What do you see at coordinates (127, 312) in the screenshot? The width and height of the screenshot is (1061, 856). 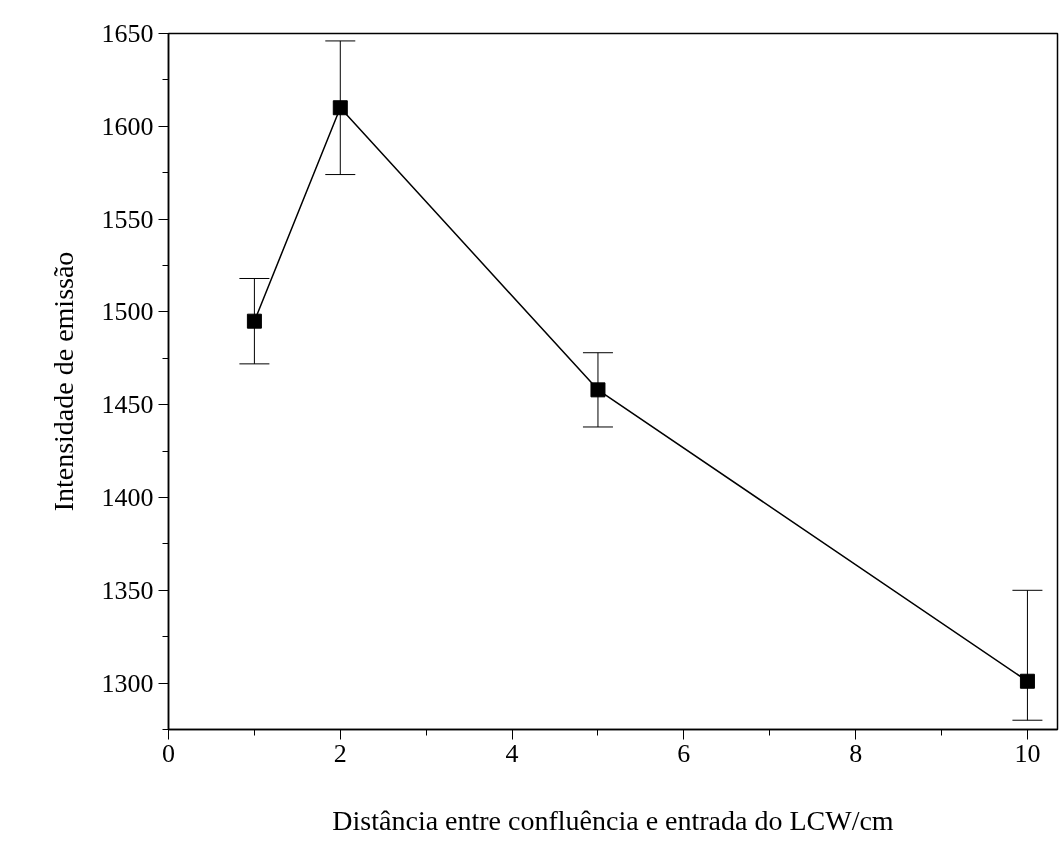 I see `y-tick-label: 1500` at bounding box center [127, 312].